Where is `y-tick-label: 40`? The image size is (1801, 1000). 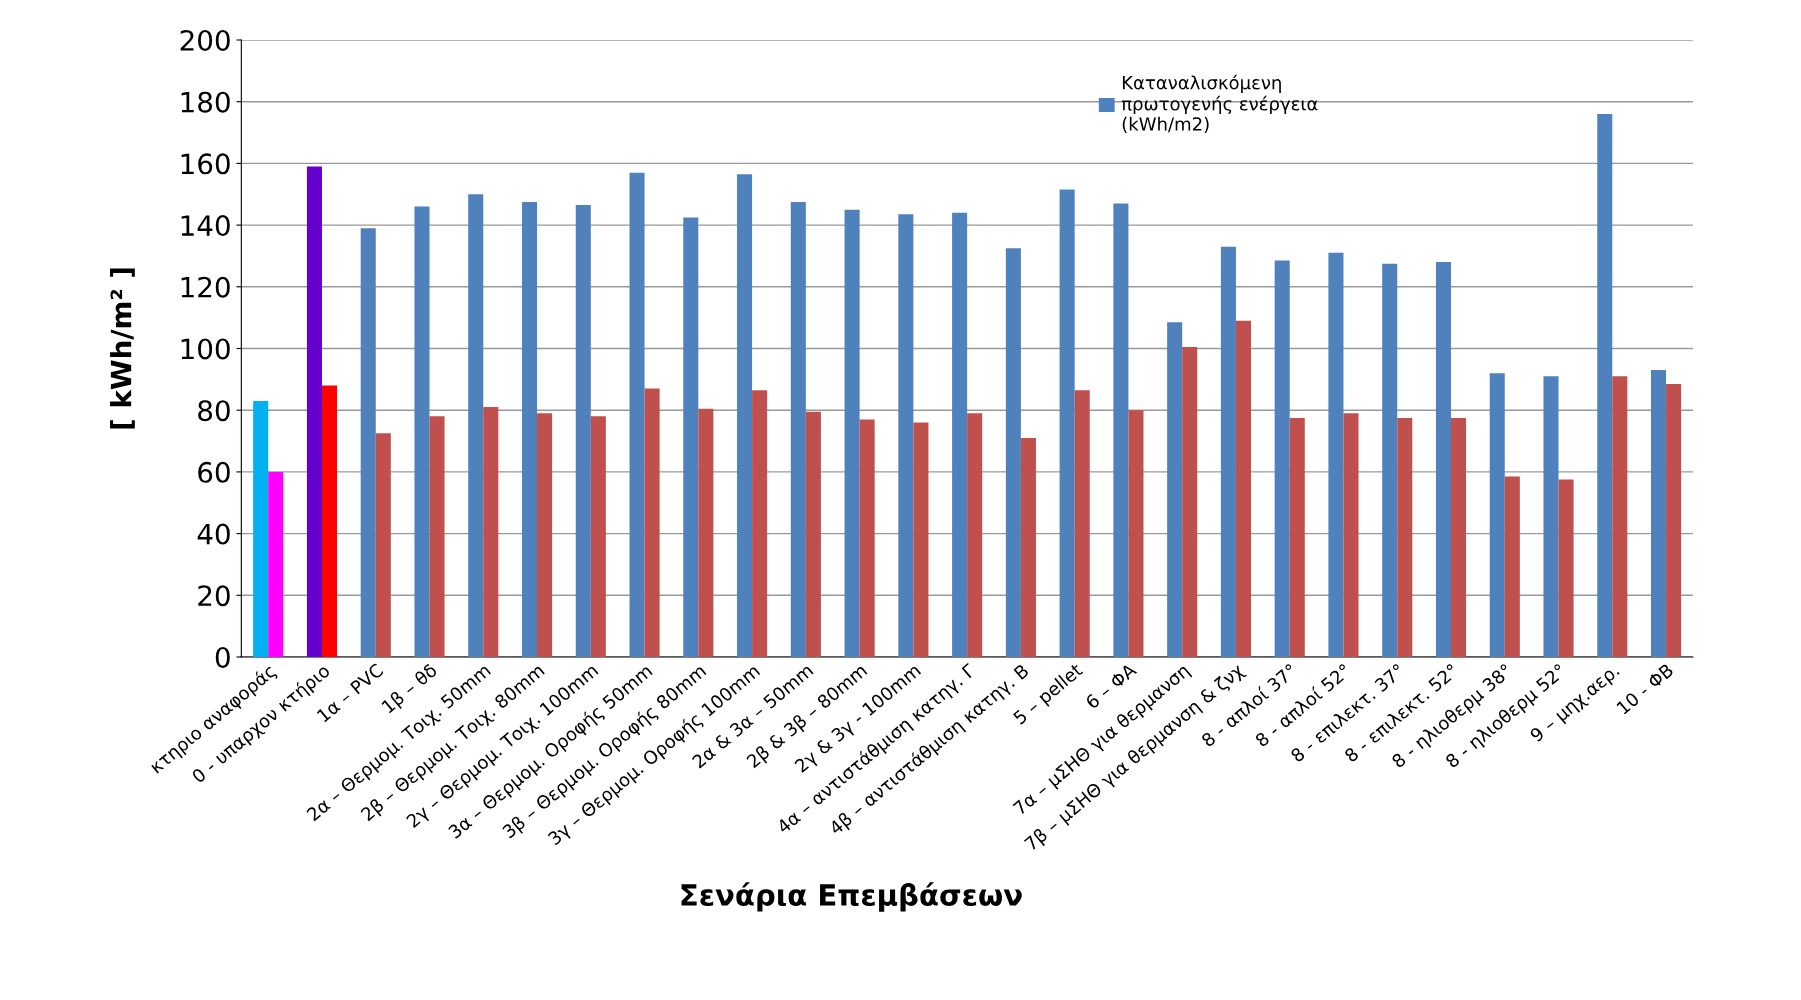
y-tick-label: 40 is located at coordinates (213, 534).